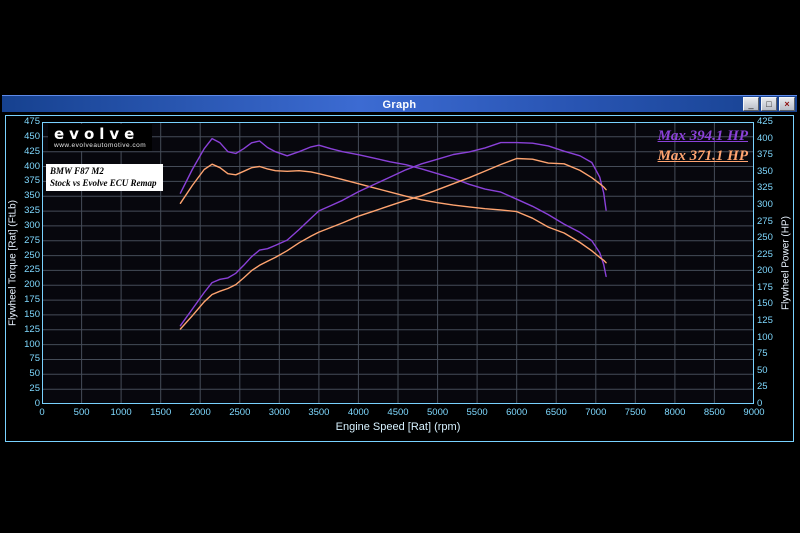 This screenshot has width=800, height=533. I want to click on x-tick-label: 0, so click(42, 412).